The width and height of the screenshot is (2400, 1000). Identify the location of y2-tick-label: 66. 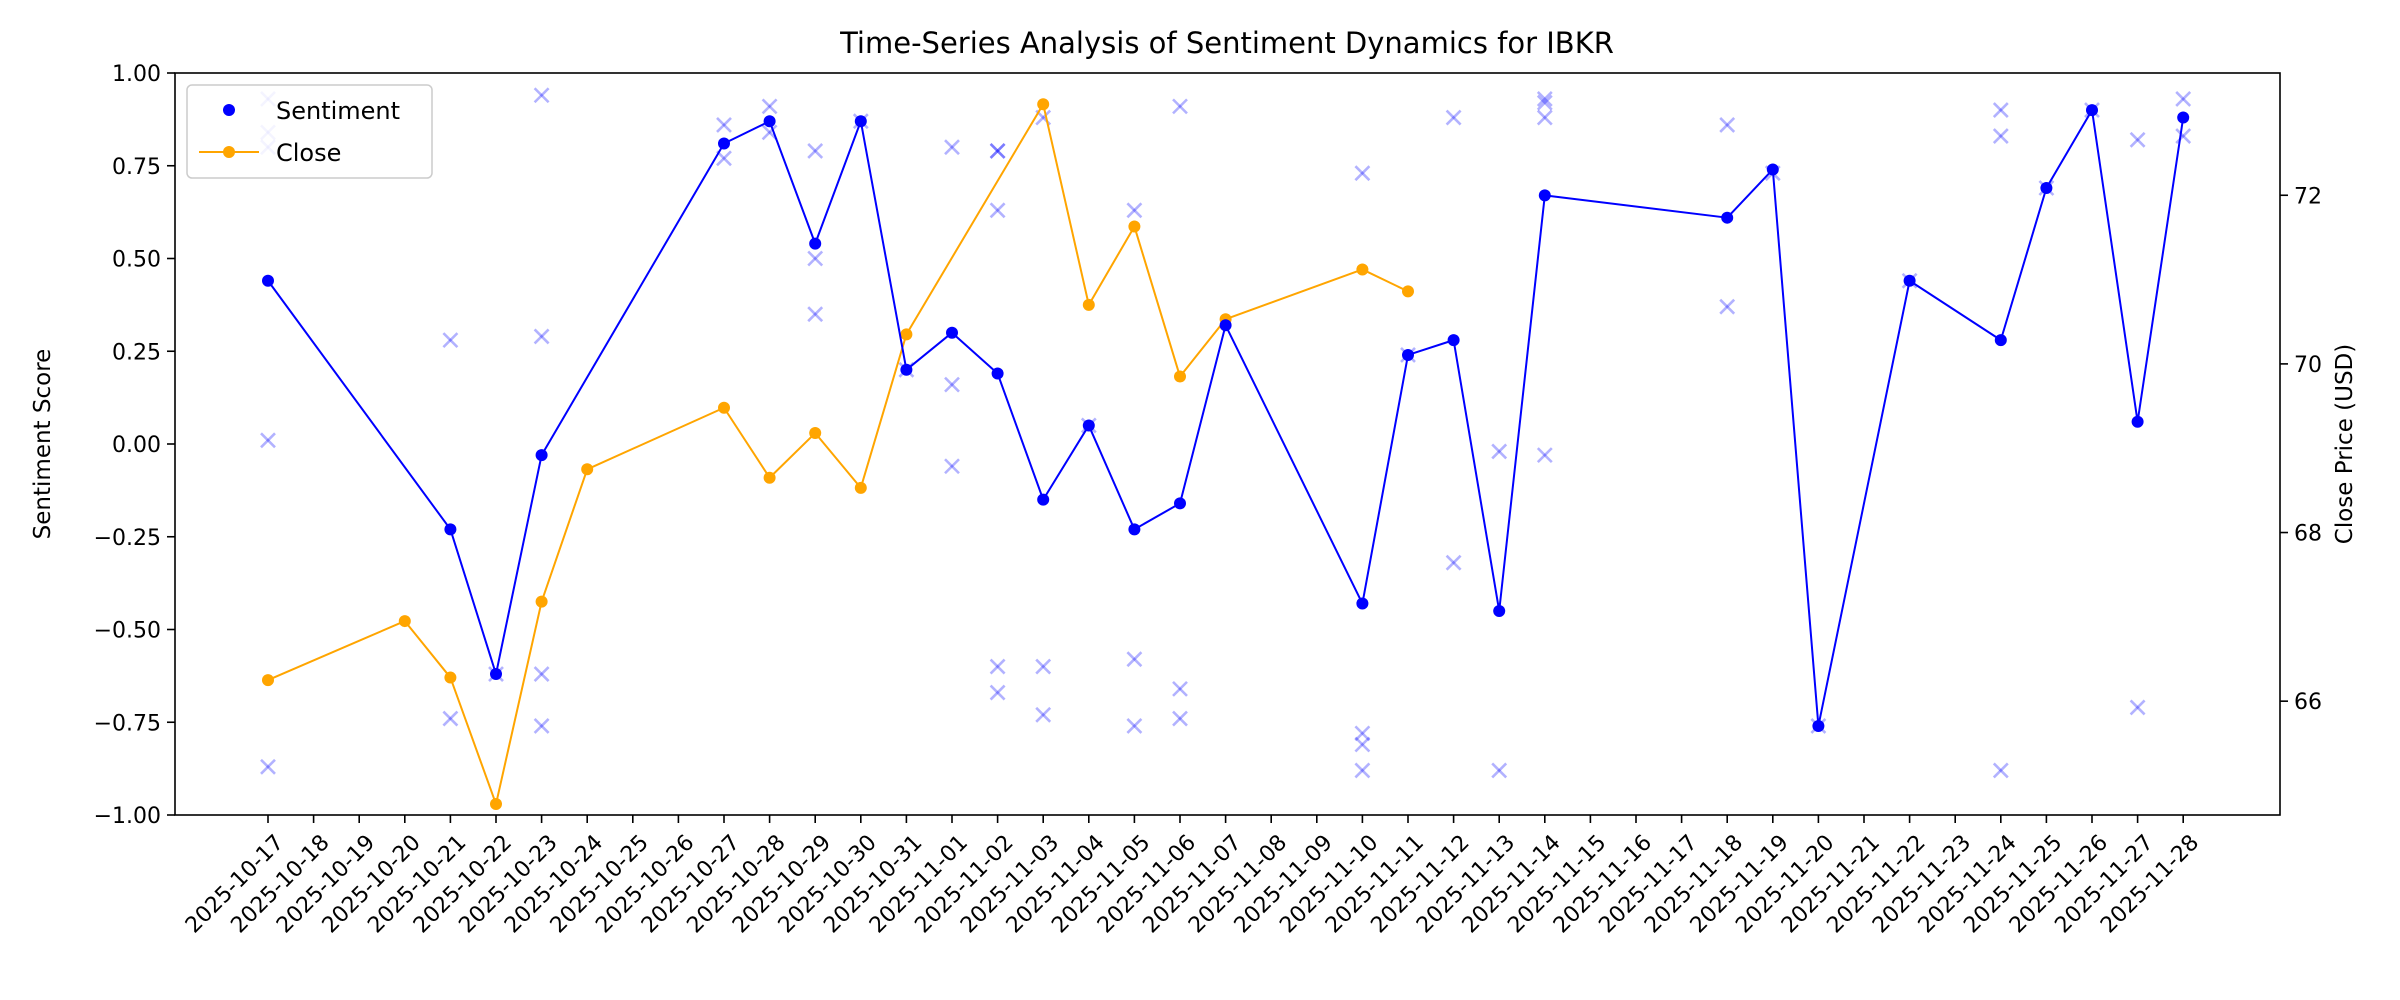
(2308, 702).